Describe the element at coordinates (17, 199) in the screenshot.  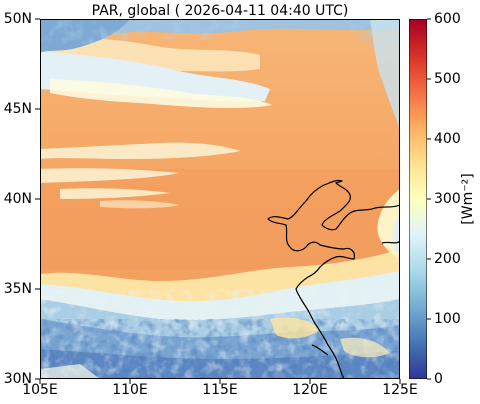
I see `y-tick-label: 40N` at that location.